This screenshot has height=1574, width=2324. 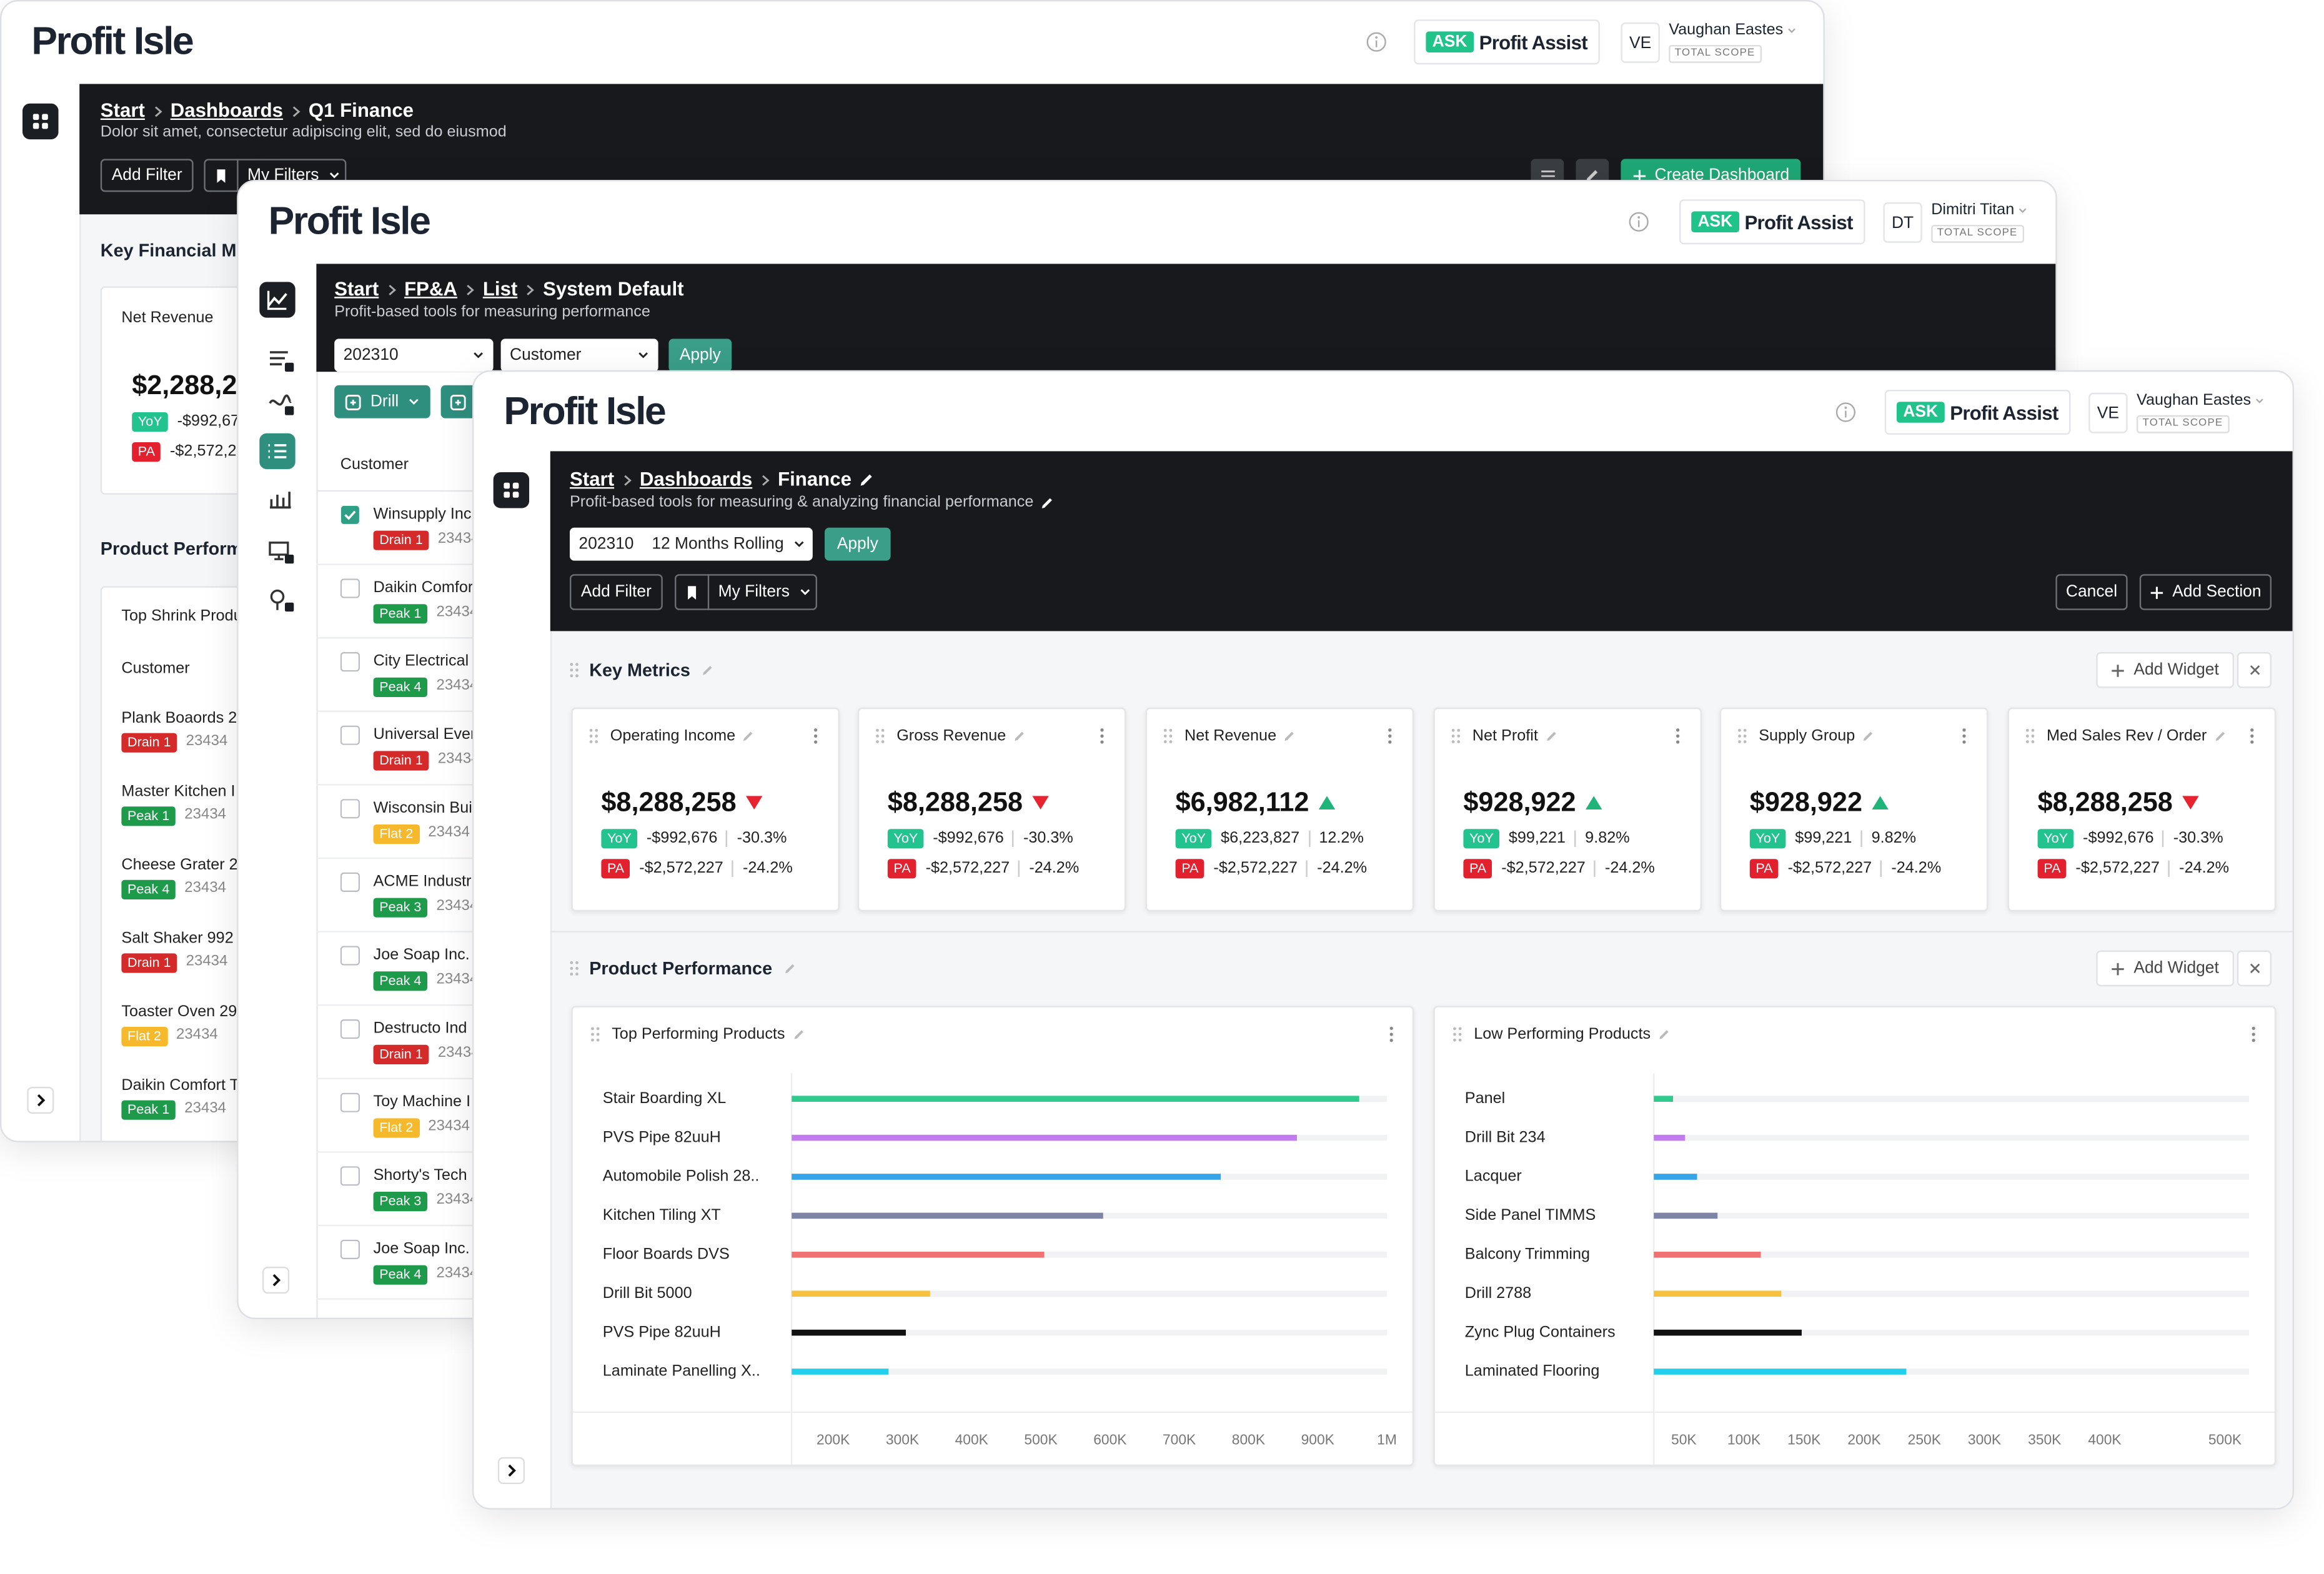 What do you see at coordinates (422, 808) in the screenshot?
I see `row-name: Wisconsin Bui` at bounding box center [422, 808].